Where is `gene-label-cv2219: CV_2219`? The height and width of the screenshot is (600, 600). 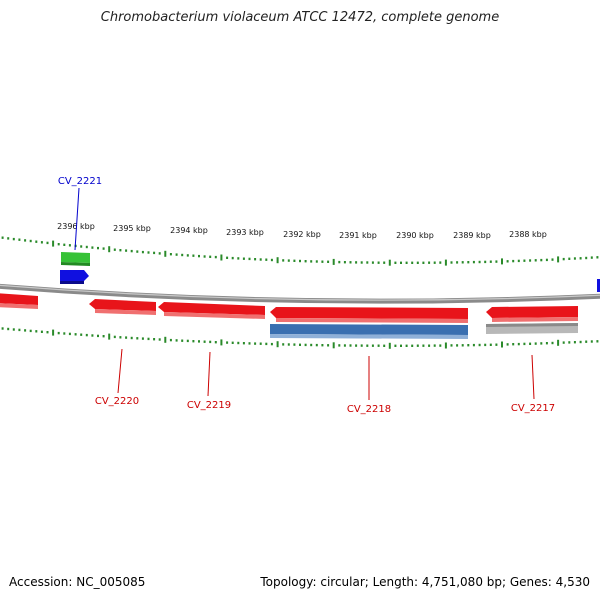
gene-label-cv2219: CV_2219 is located at coordinates (209, 405).